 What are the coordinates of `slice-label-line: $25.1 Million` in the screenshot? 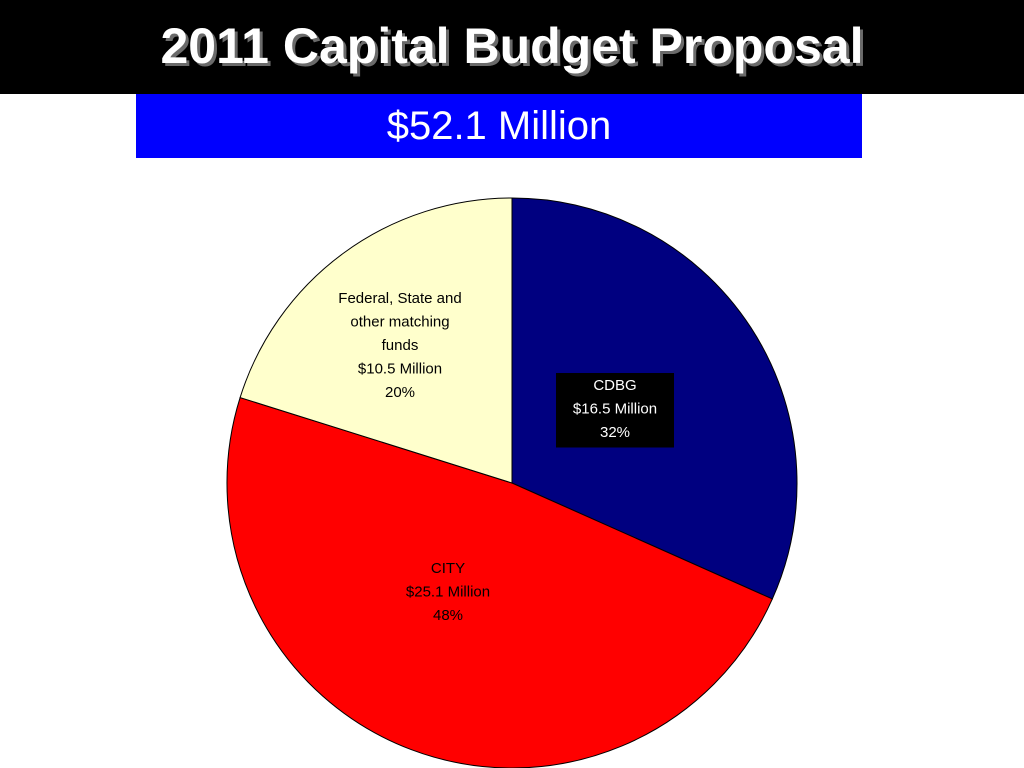 It's located at (448, 592).